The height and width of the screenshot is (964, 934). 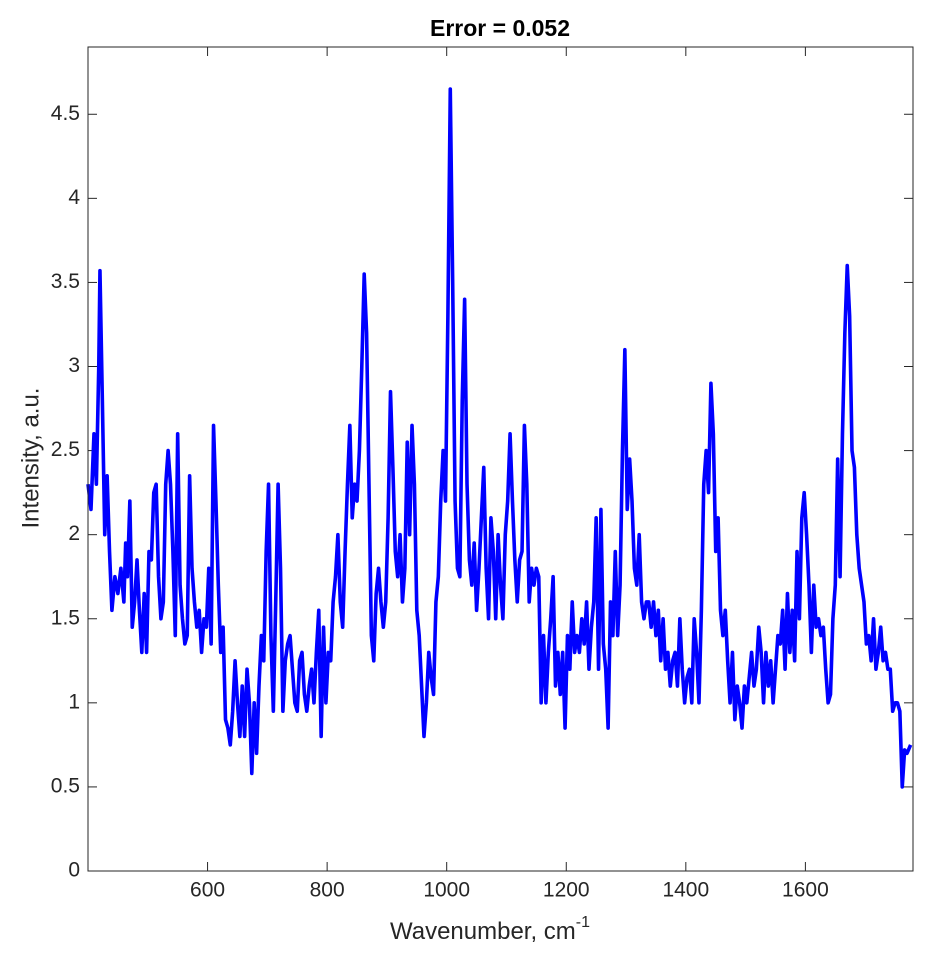 I want to click on y-tick-label: 3, so click(x=74, y=365).